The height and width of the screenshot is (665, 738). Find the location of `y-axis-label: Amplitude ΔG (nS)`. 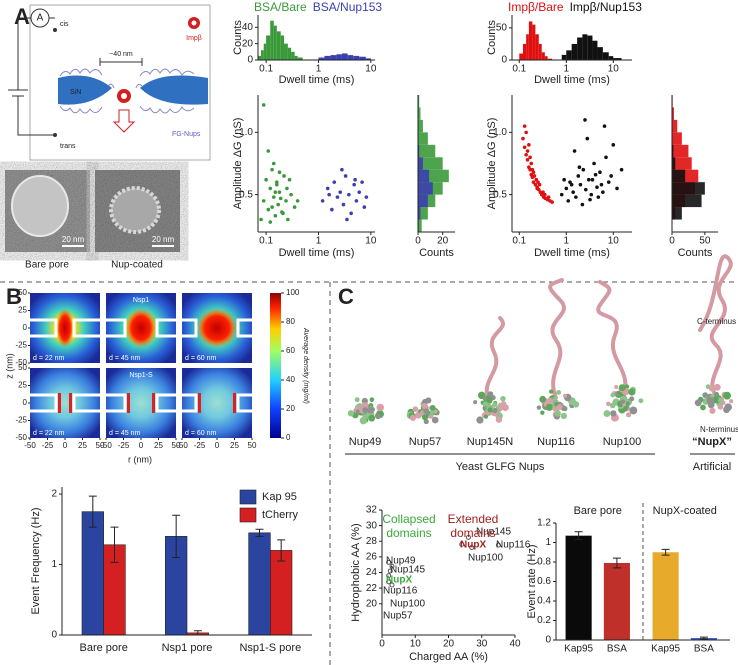

y-axis-label: Amplitude ΔG (nS) is located at coordinates (238, 164).